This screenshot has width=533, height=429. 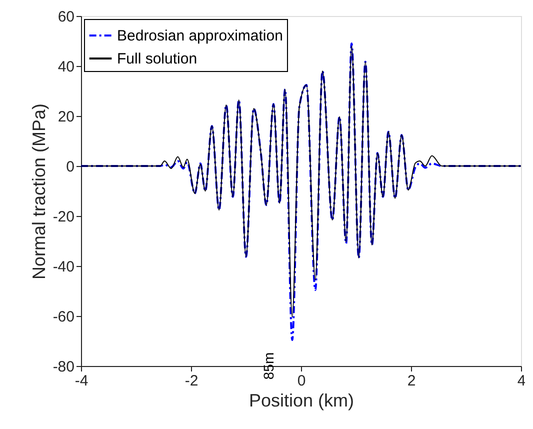 I want to click on y-tick-label: 0, so click(x=70, y=167).